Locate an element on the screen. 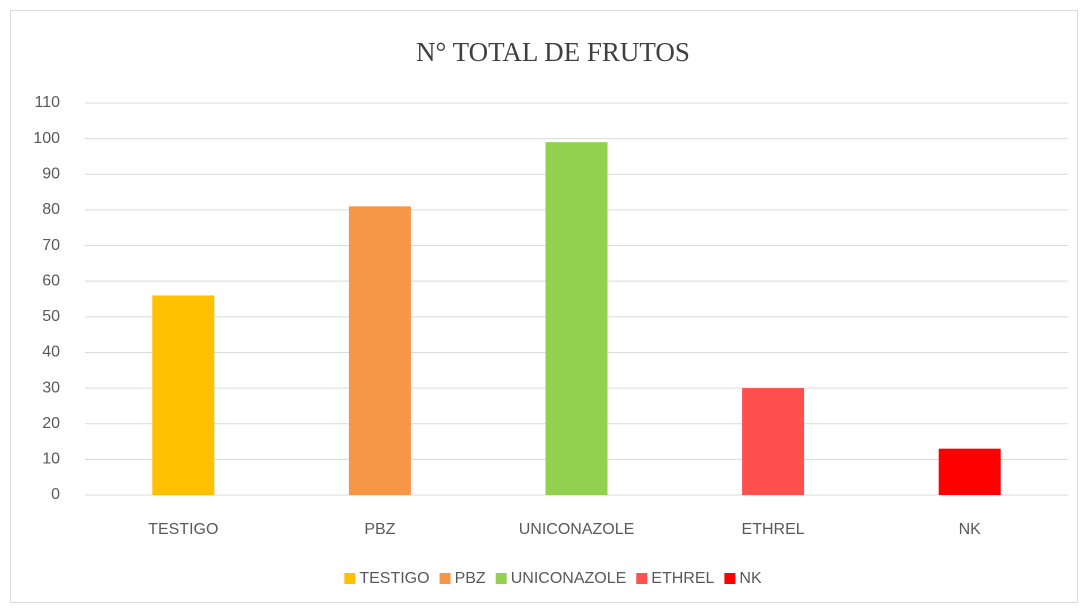 The width and height of the screenshot is (1088, 613). x-tick-label: TESTIGO is located at coordinates (183, 529).